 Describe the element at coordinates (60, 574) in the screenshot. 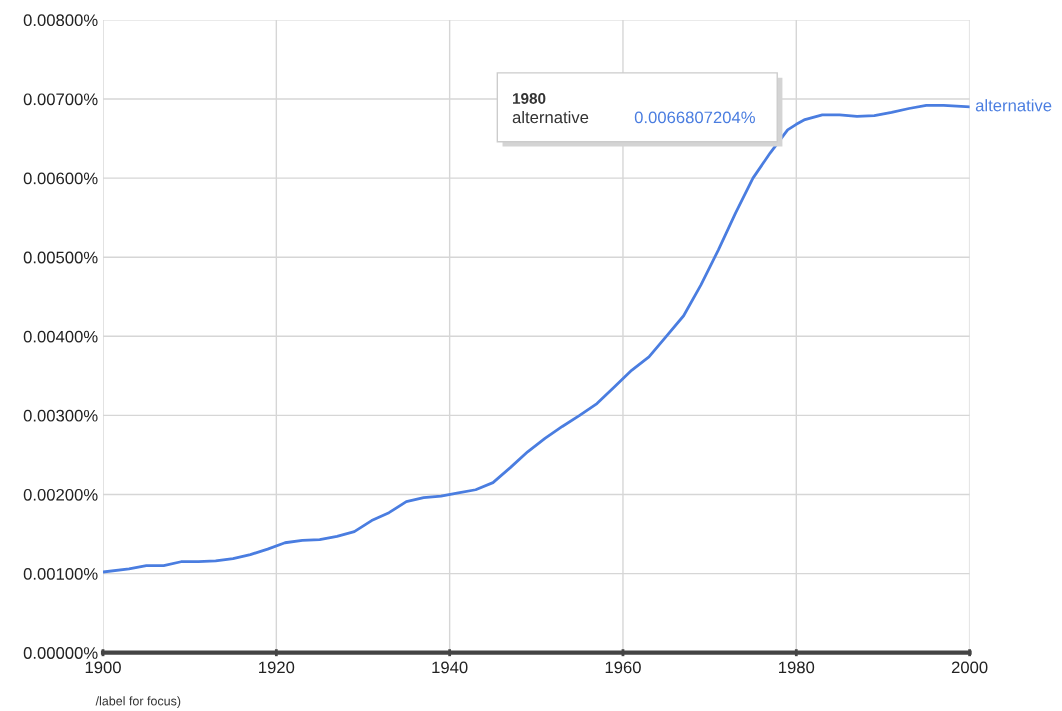

I see `y-tick-label: 0.00100%` at that location.